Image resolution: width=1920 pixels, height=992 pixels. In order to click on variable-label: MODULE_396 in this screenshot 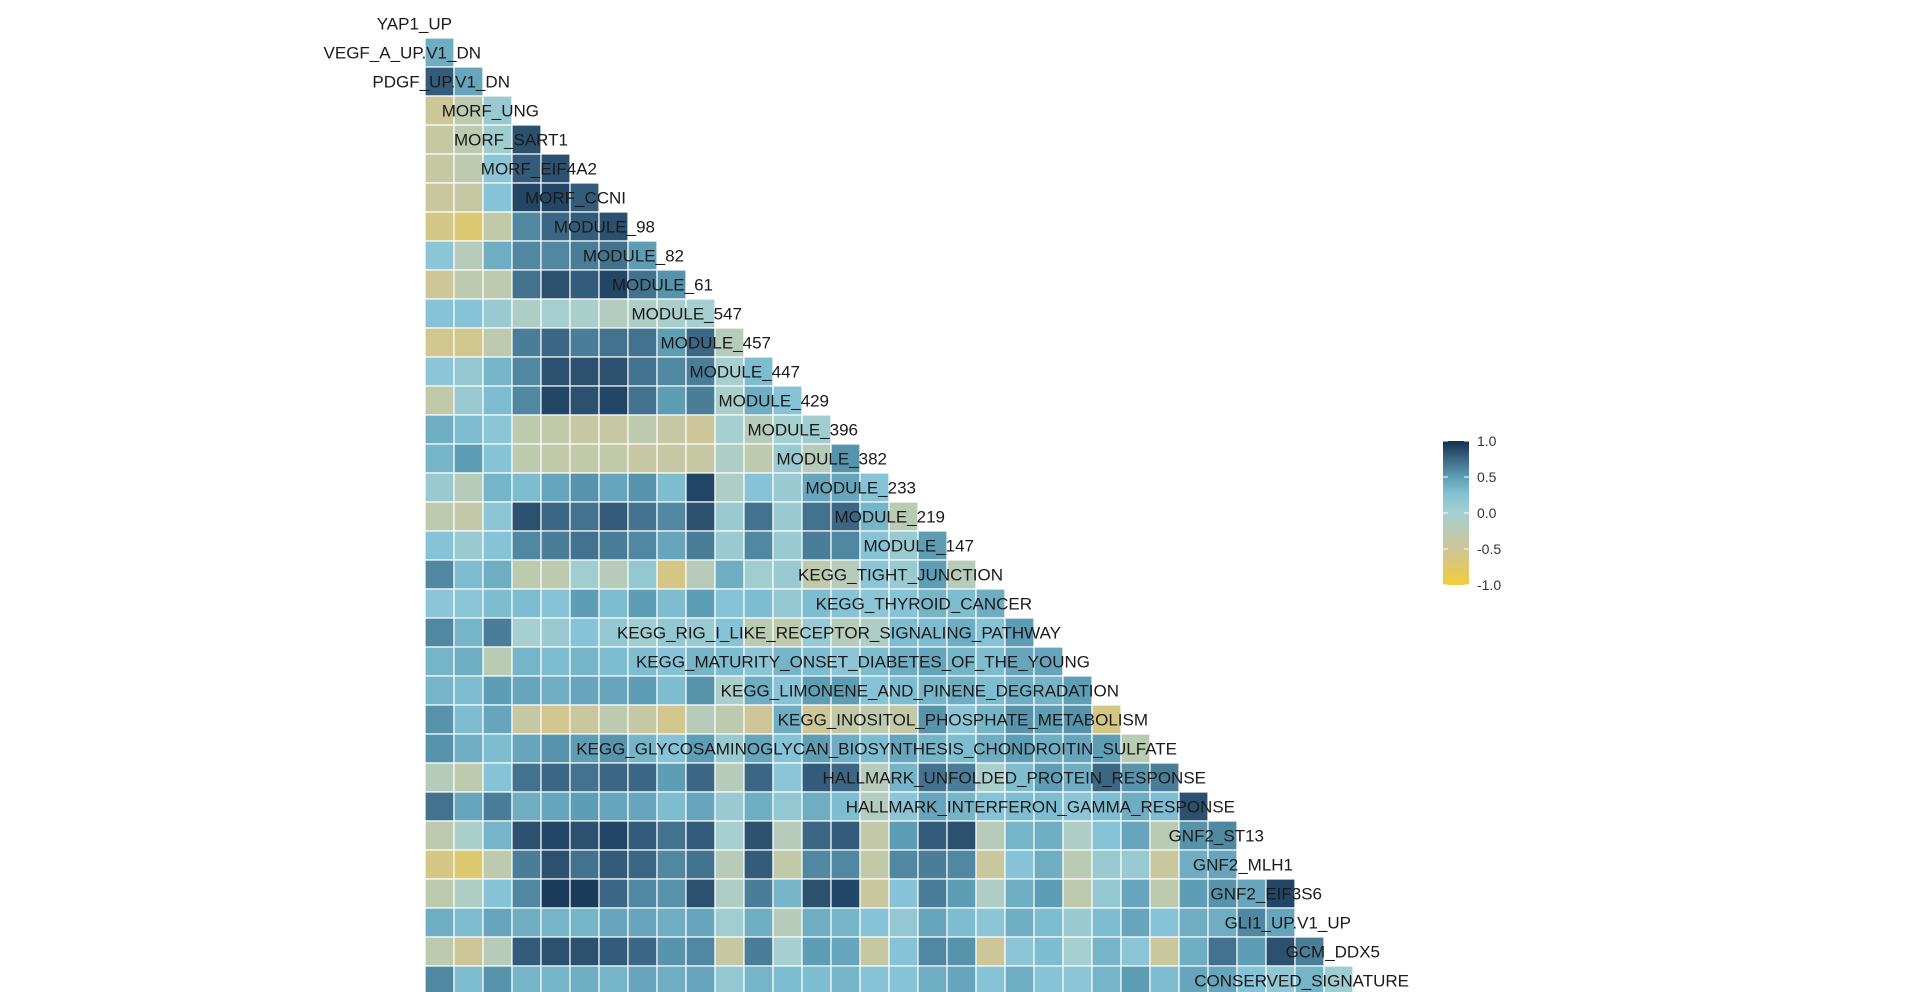, I will do `click(802, 430)`.